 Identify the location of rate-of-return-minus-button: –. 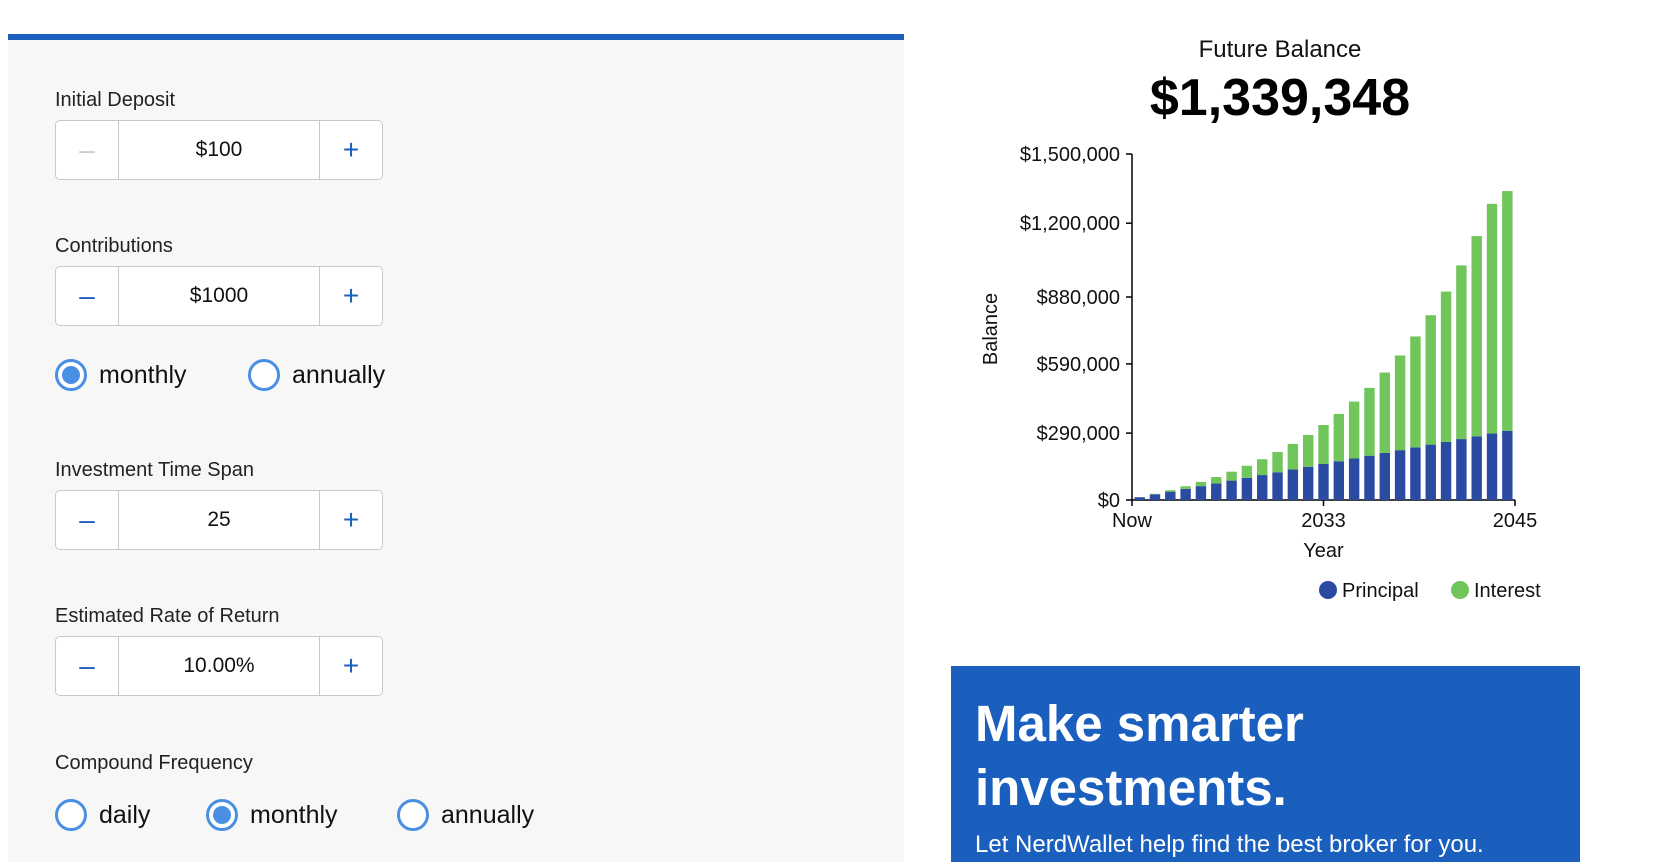
(87, 665).